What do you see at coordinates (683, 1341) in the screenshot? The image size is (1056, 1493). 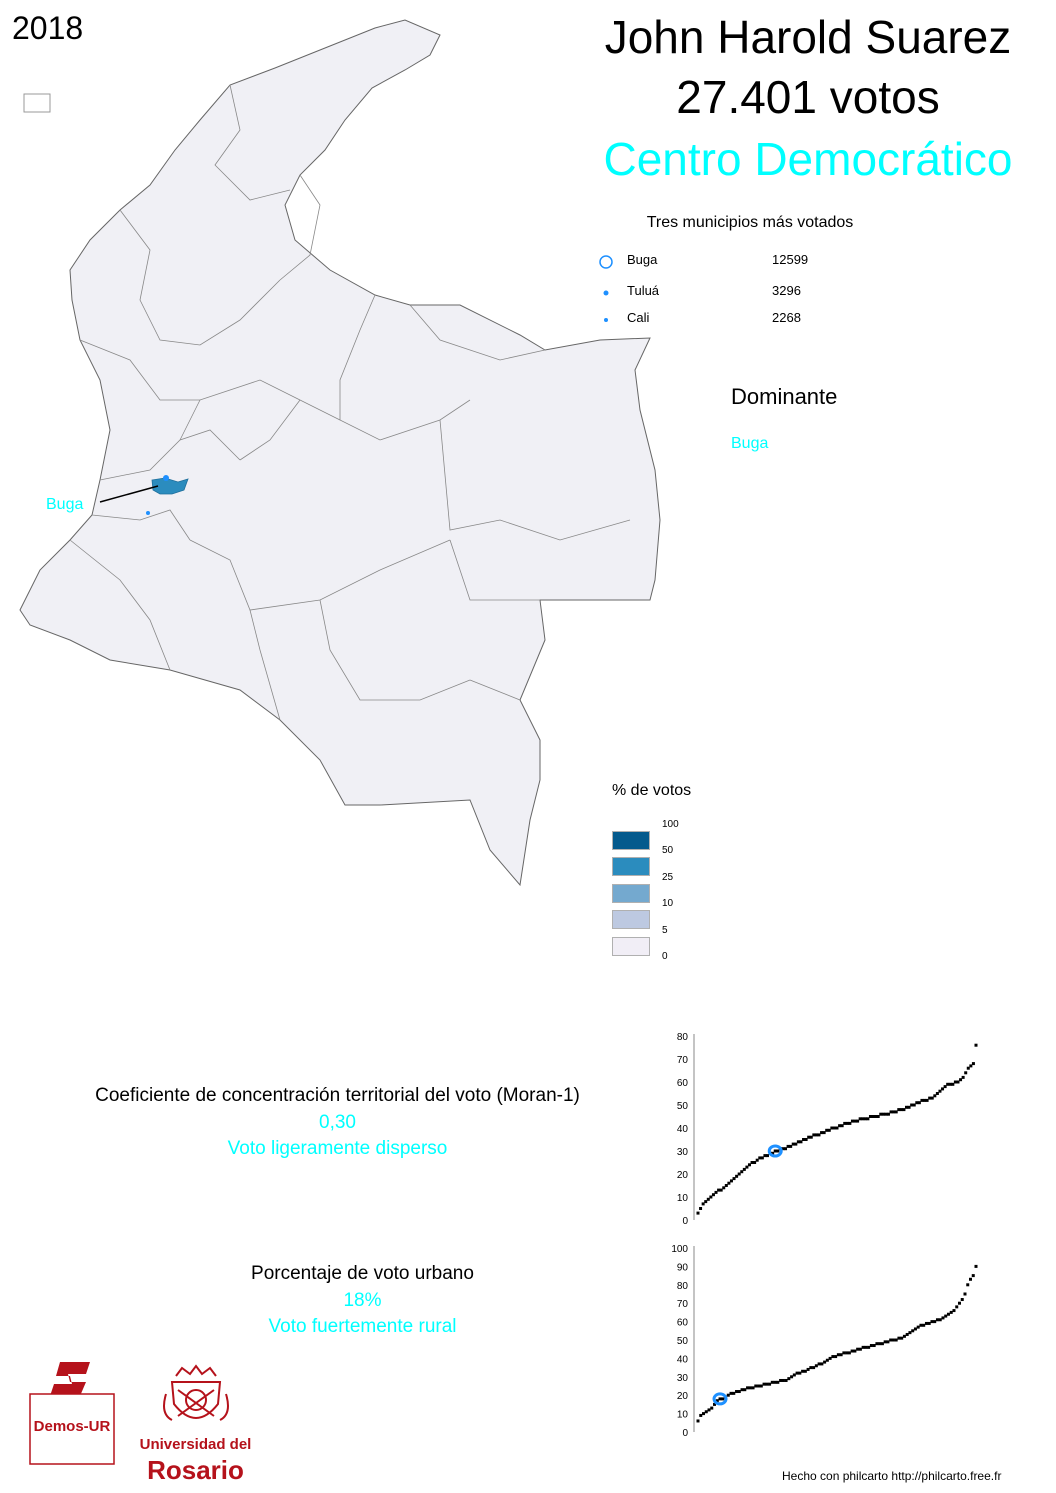 I see `y-tick-label: 50` at bounding box center [683, 1341].